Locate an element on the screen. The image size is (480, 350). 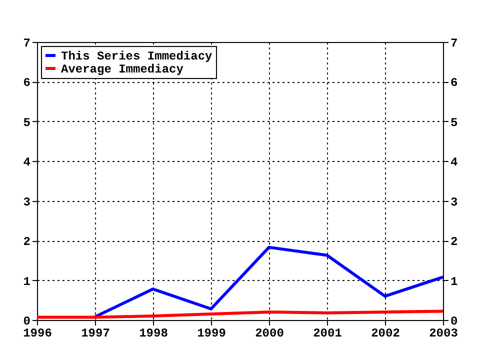
y2-tick-label: 2 is located at coordinates (454, 242).